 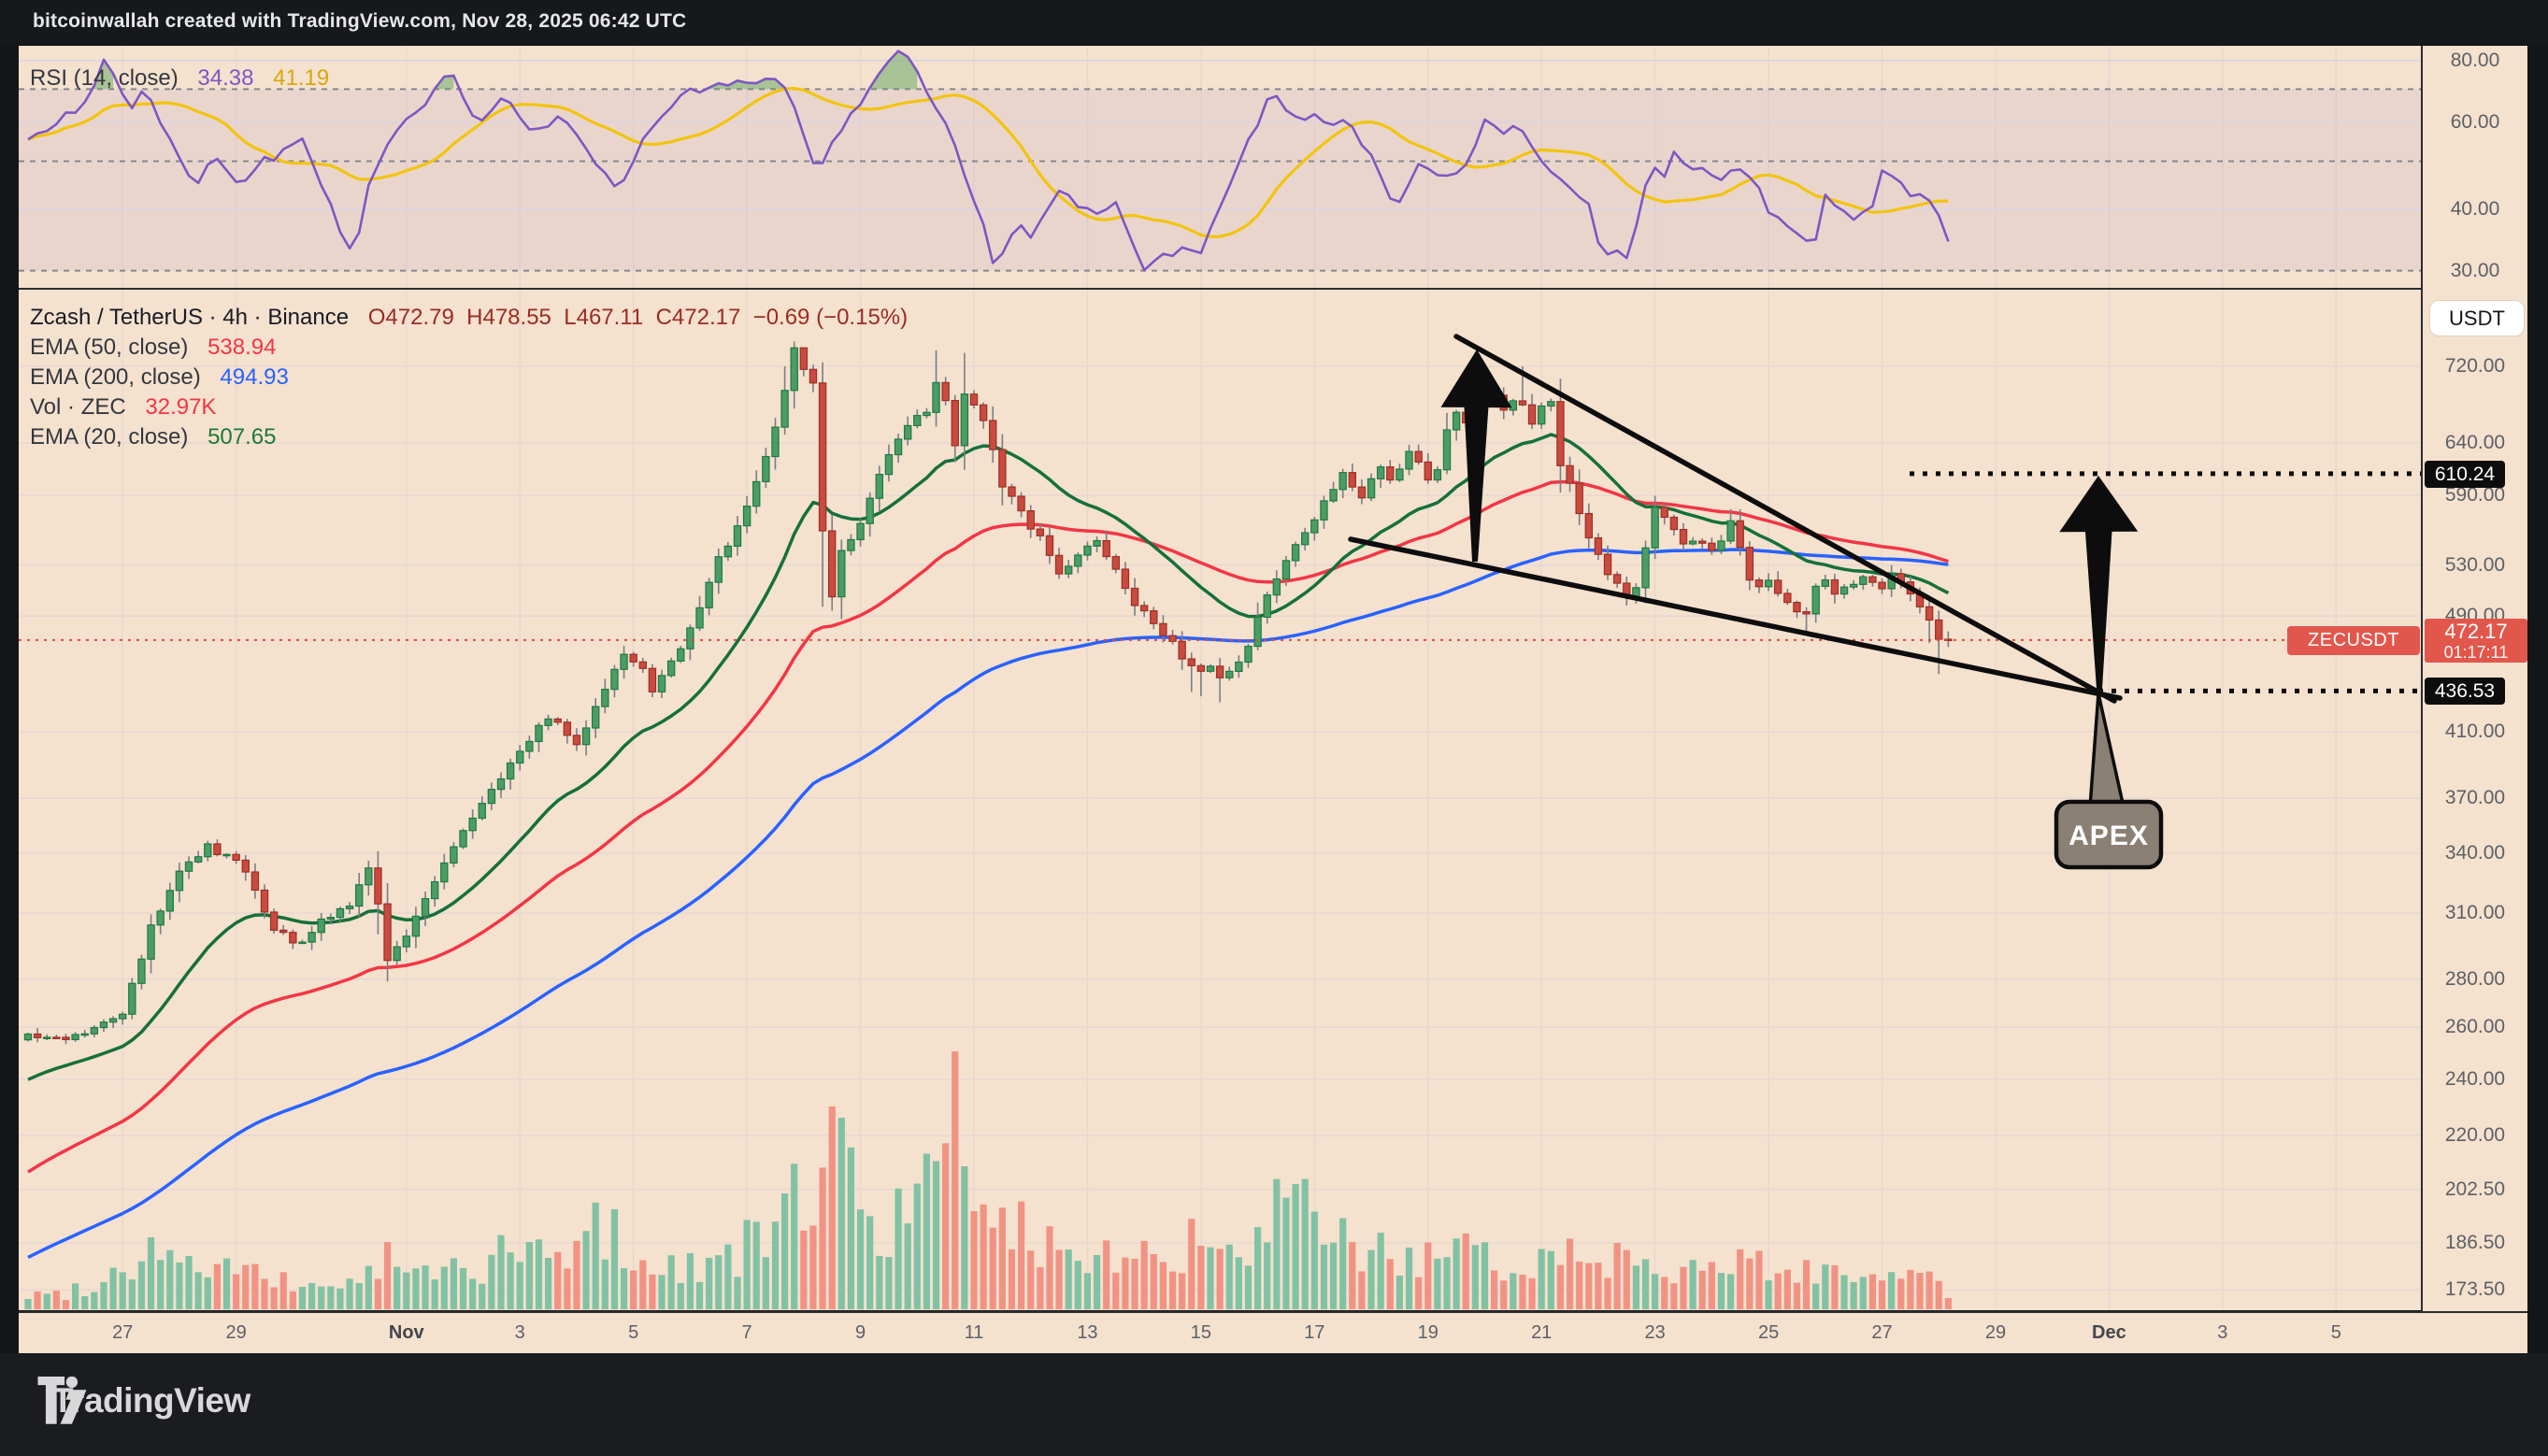 I want to click on apex-target-arrow, so click(x=2099, y=582).